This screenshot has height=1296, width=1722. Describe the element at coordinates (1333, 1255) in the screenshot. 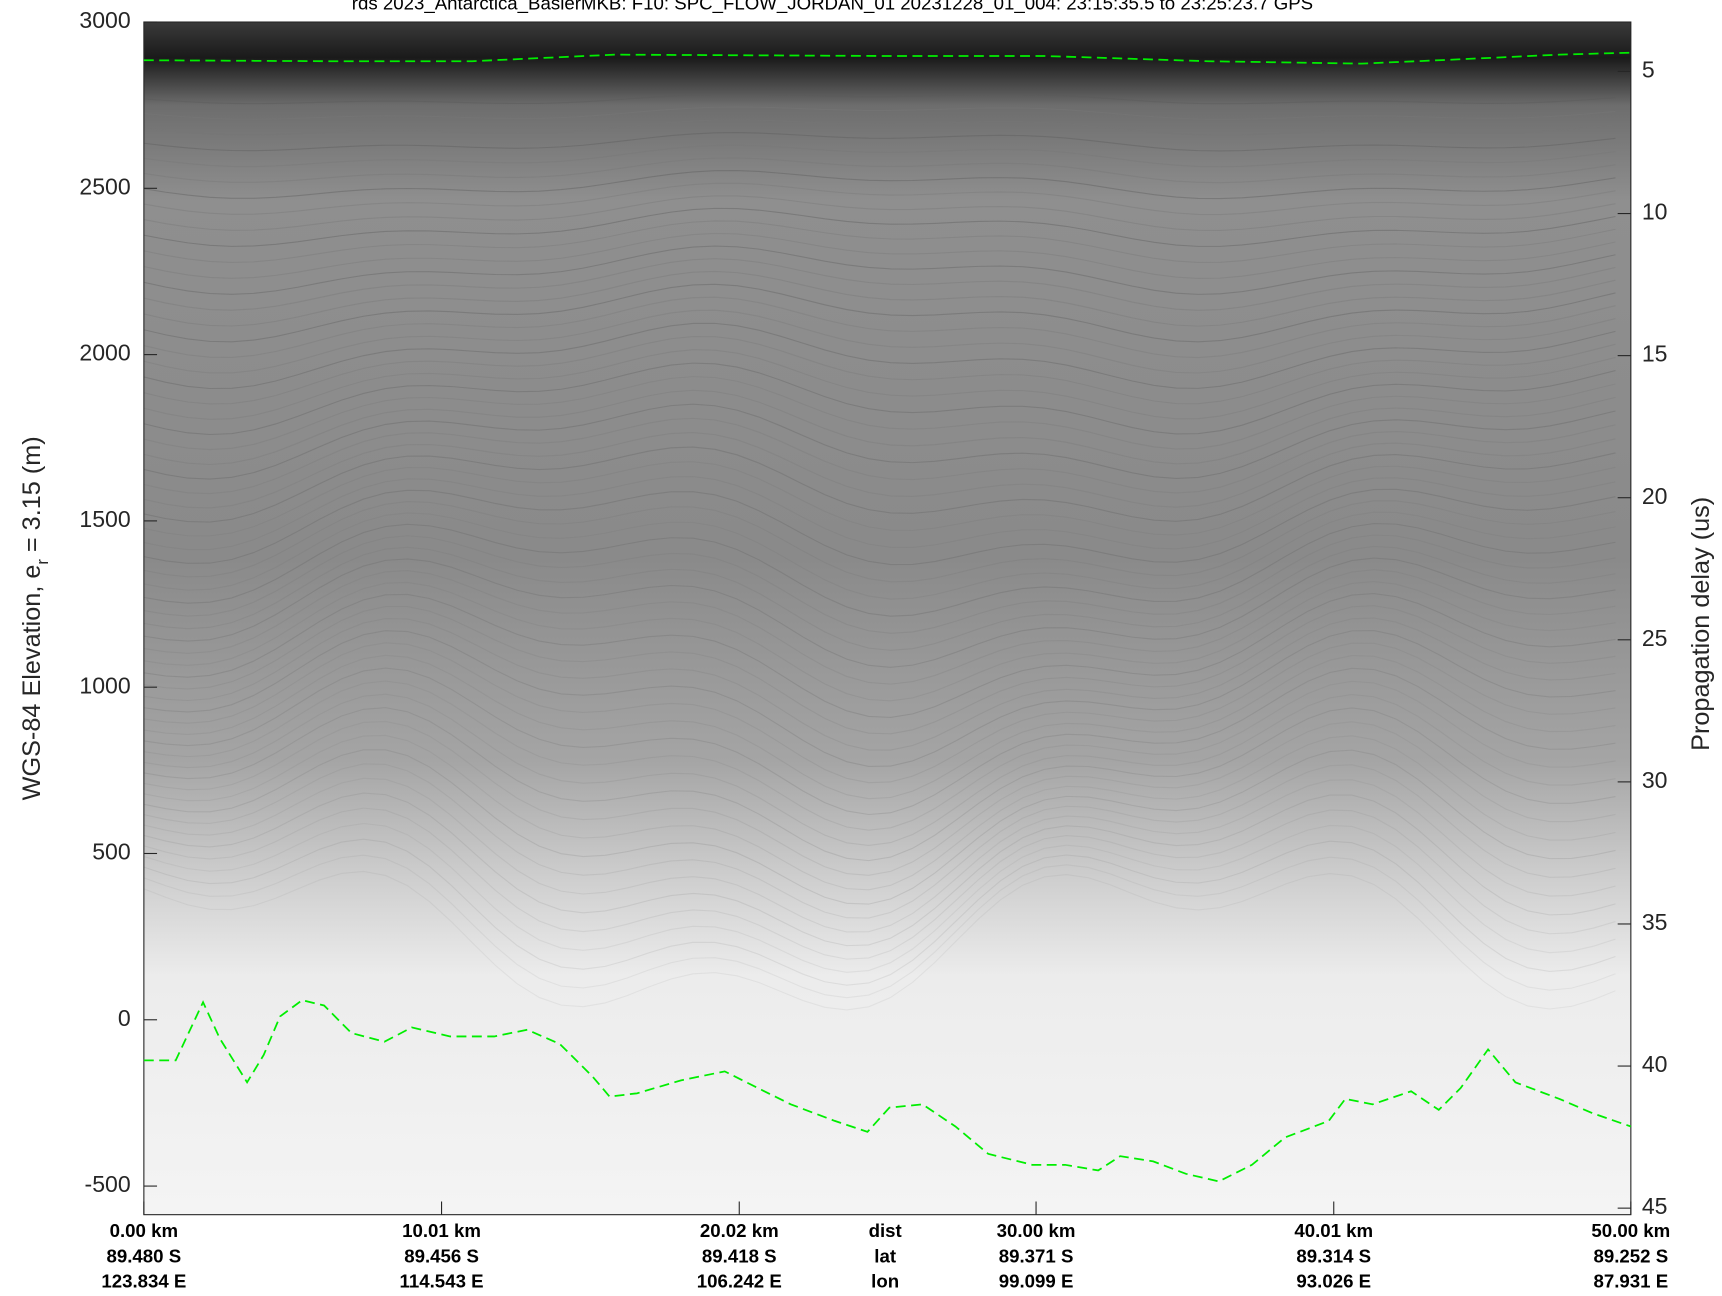

I see `x-lat-label: 89.314 S` at that location.